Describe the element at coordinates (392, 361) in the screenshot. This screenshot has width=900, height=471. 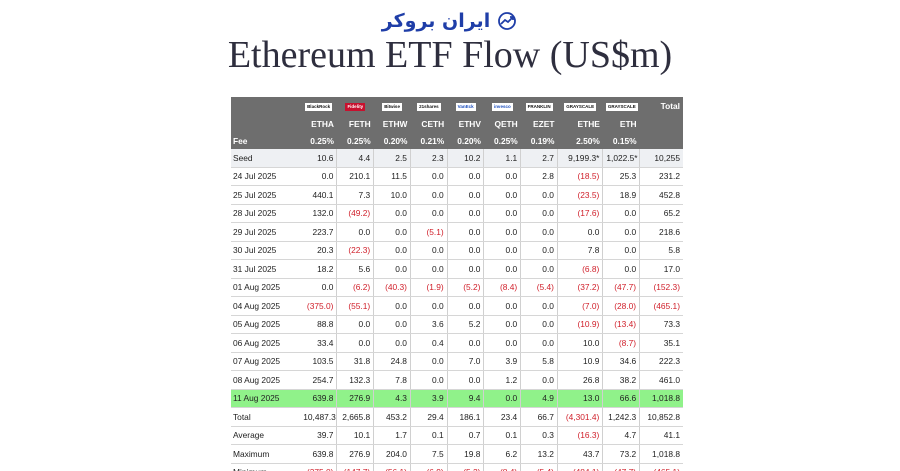
I see `flow-cell: 24.8` at that location.